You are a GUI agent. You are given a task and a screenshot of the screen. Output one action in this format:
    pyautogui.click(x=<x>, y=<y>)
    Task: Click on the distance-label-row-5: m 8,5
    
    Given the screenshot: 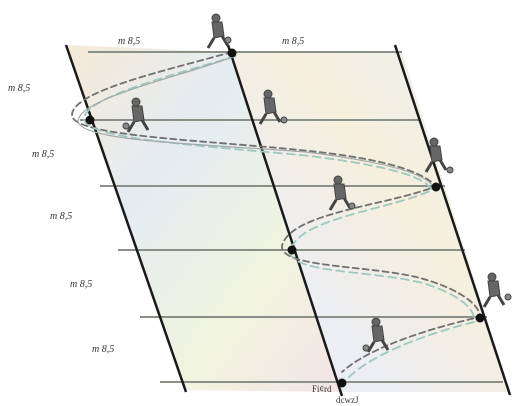 What is the action you would take?
    pyautogui.click(x=103, y=349)
    